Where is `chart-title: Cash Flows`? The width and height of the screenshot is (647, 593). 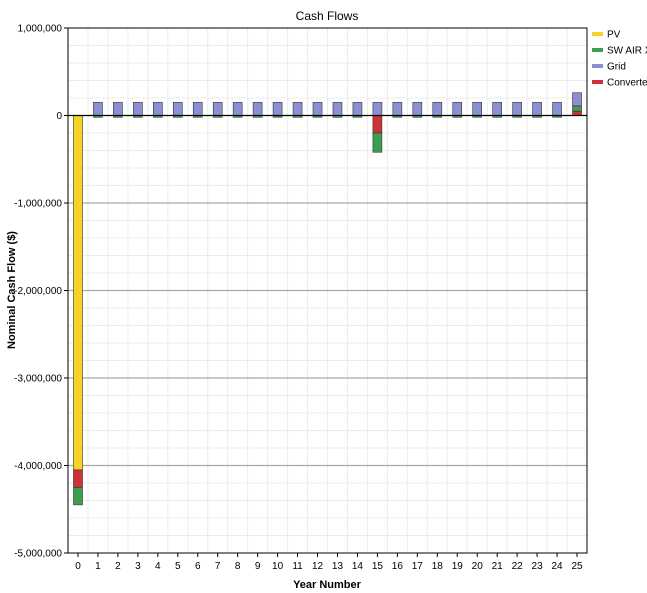
chart-title: Cash Flows is located at coordinates (327, 16).